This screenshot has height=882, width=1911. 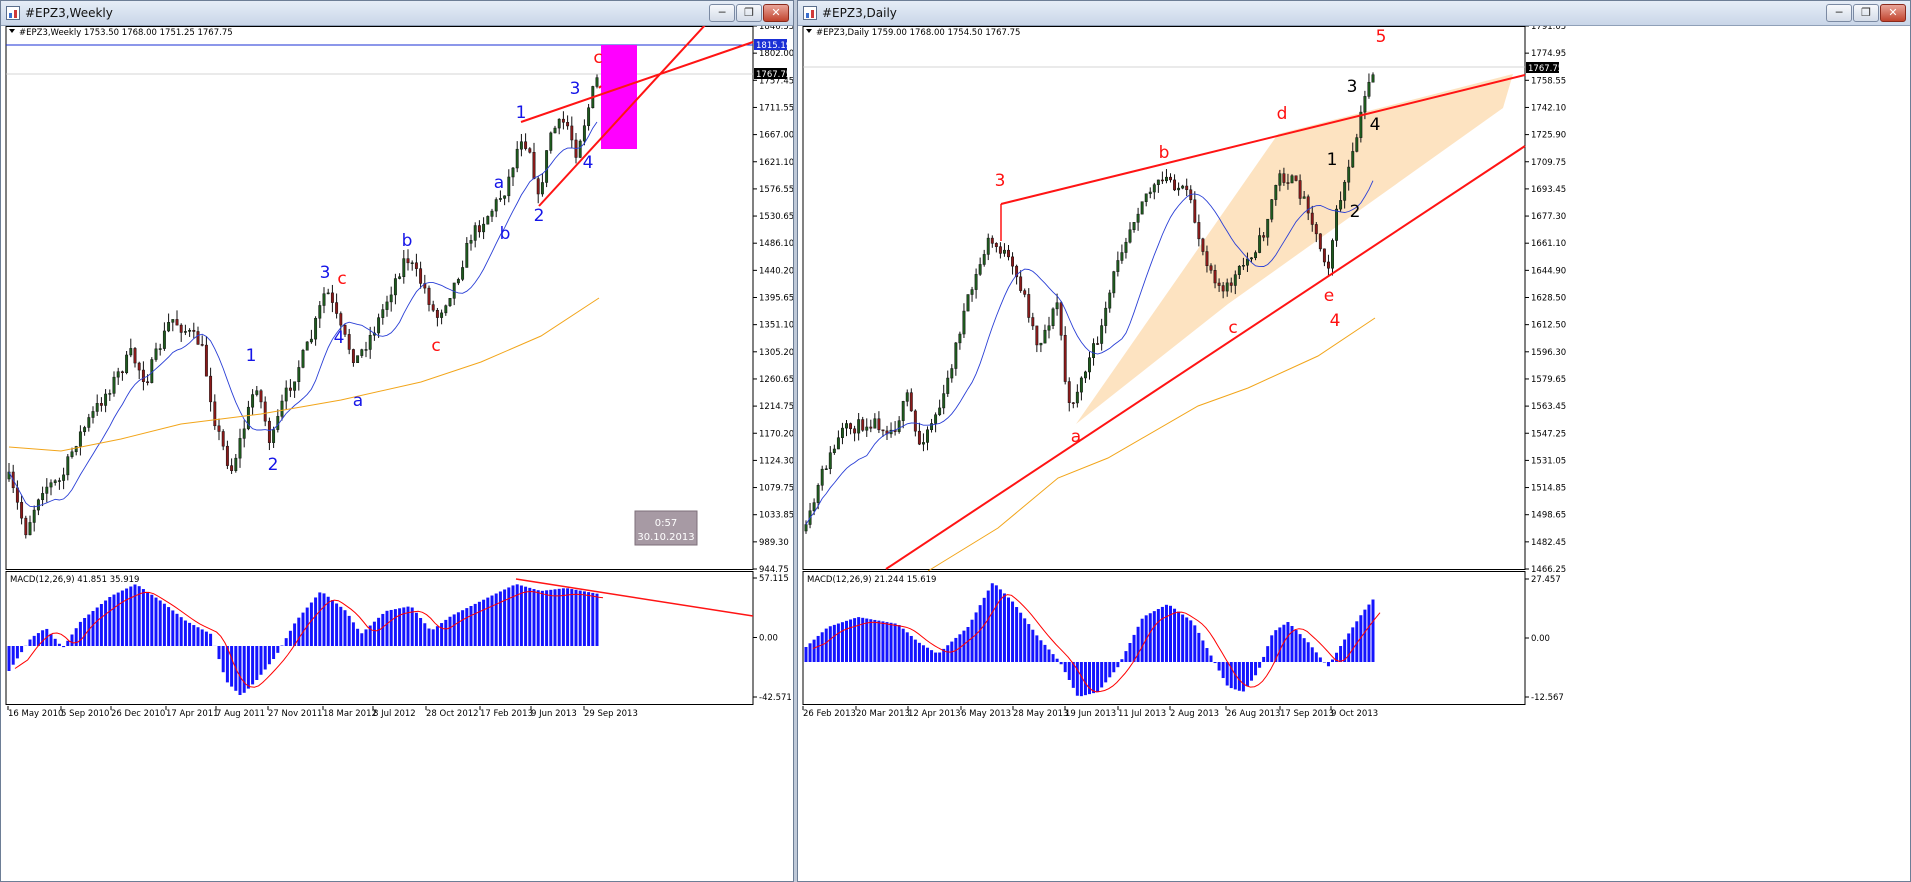 What do you see at coordinates (339, 338) in the screenshot?
I see `wave-label: 4` at bounding box center [339, 338].